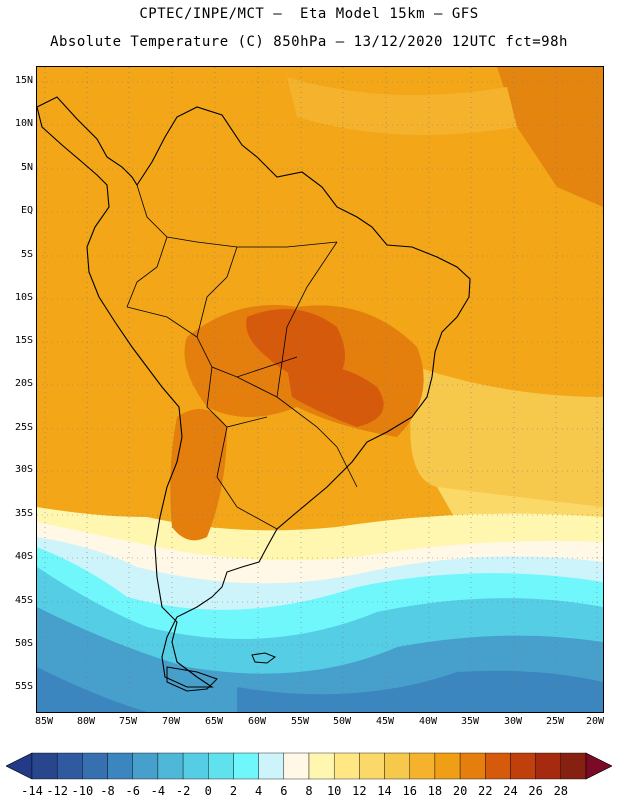  What do you see at coordinates (23, 123) in the screenshot?
I see `lat-label-10n: 10N` at bounding box center [23, 123].